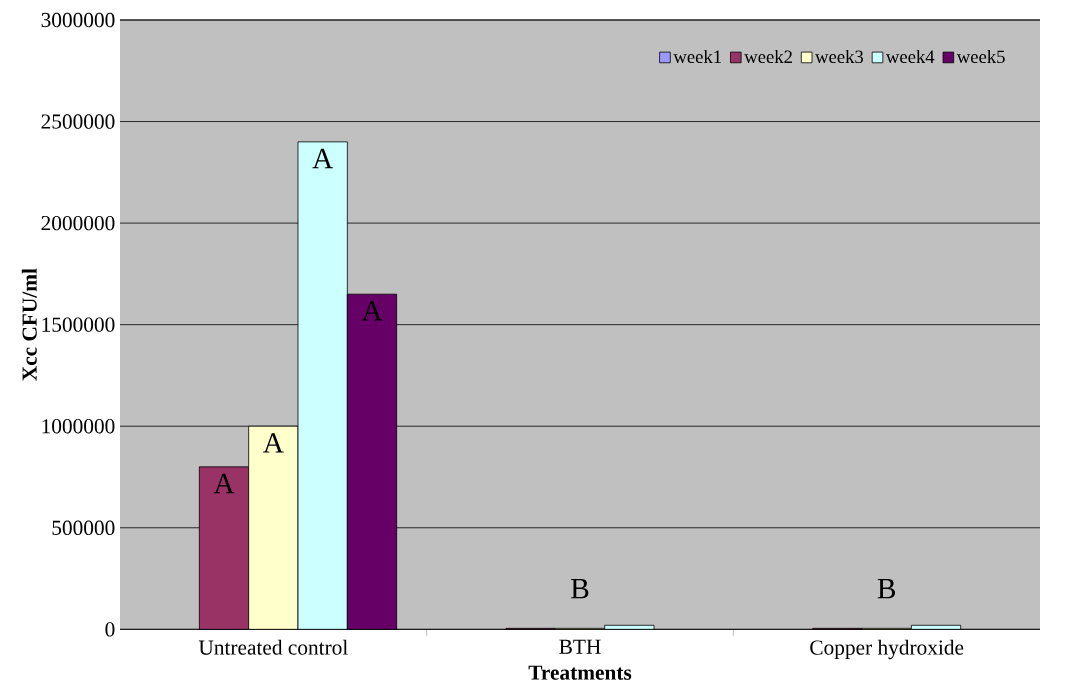 This screenshot has width=1070, height=692. Describe the element at coordinates (78, 20) in the screenshot. I see `y-tick-label: 3000000` at that location.